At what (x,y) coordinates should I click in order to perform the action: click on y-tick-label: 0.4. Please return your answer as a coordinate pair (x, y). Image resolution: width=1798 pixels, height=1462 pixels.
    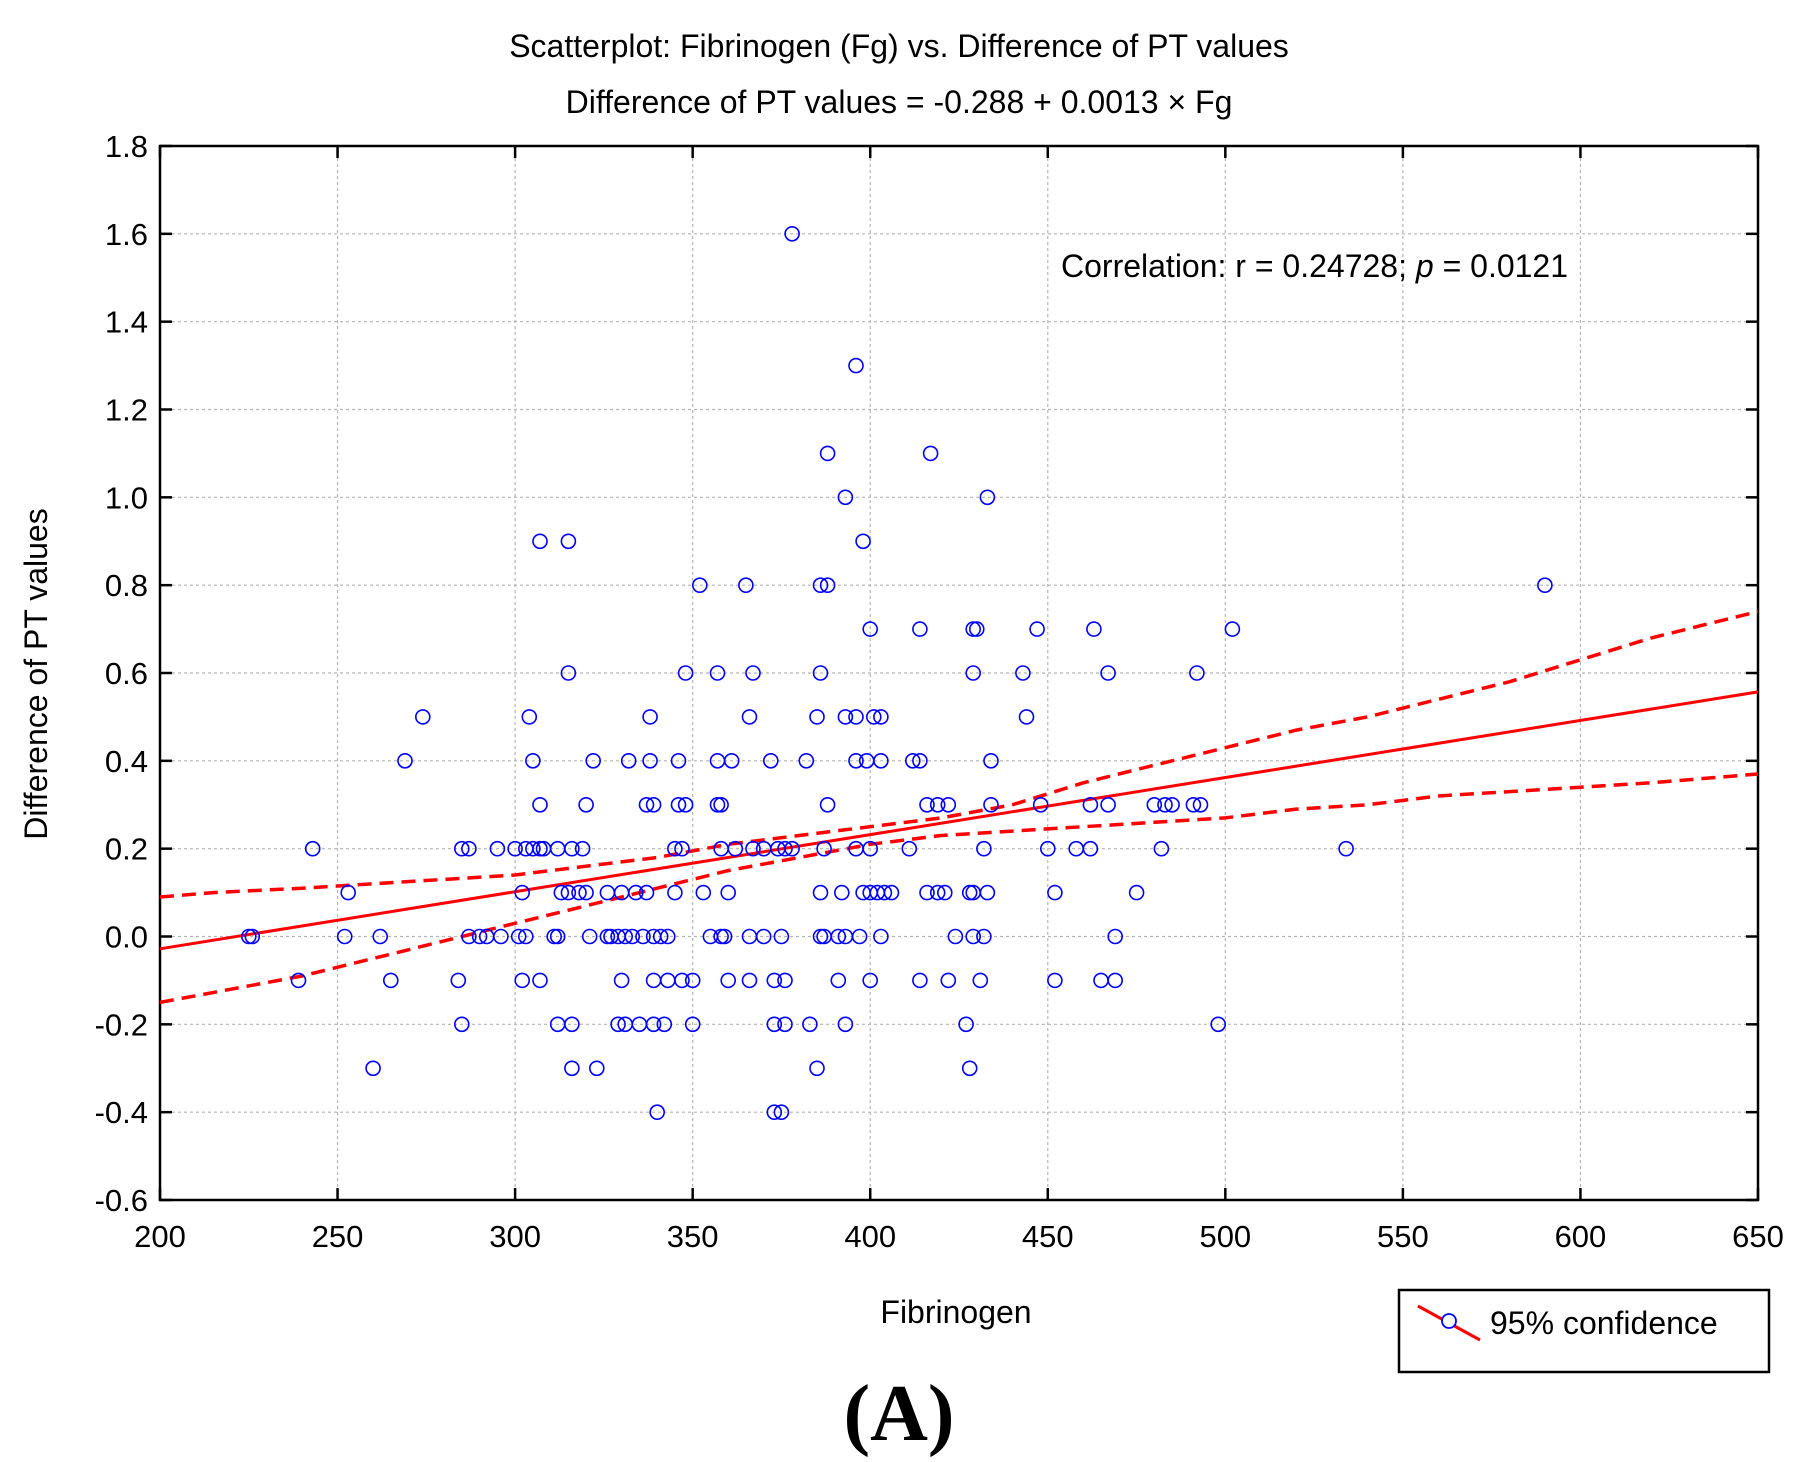
    Looking at the image, I should click on (126, 761).